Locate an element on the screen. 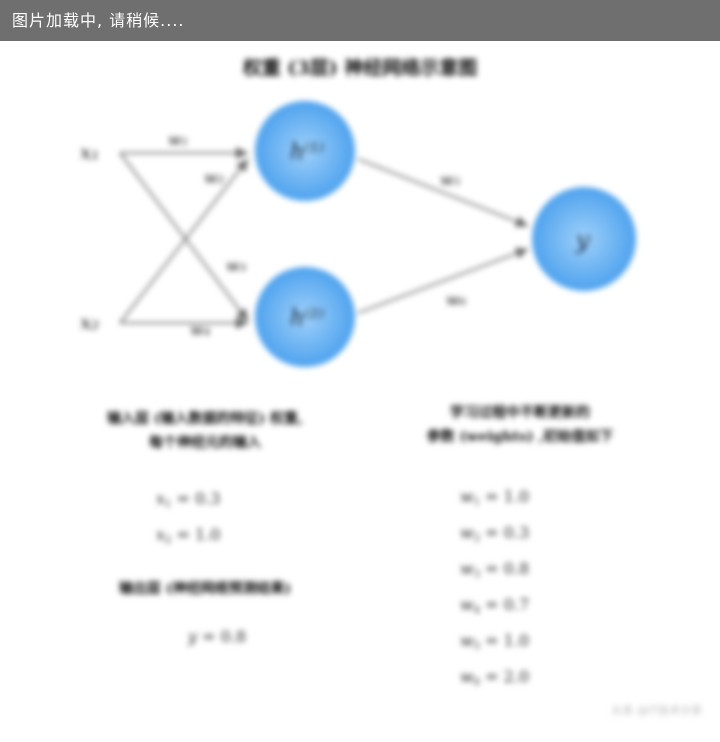 The width and height of the screenshot is (720, 742). output-caption: 输出层 (神经网络预测结果) is located at coordinates (205, 589).